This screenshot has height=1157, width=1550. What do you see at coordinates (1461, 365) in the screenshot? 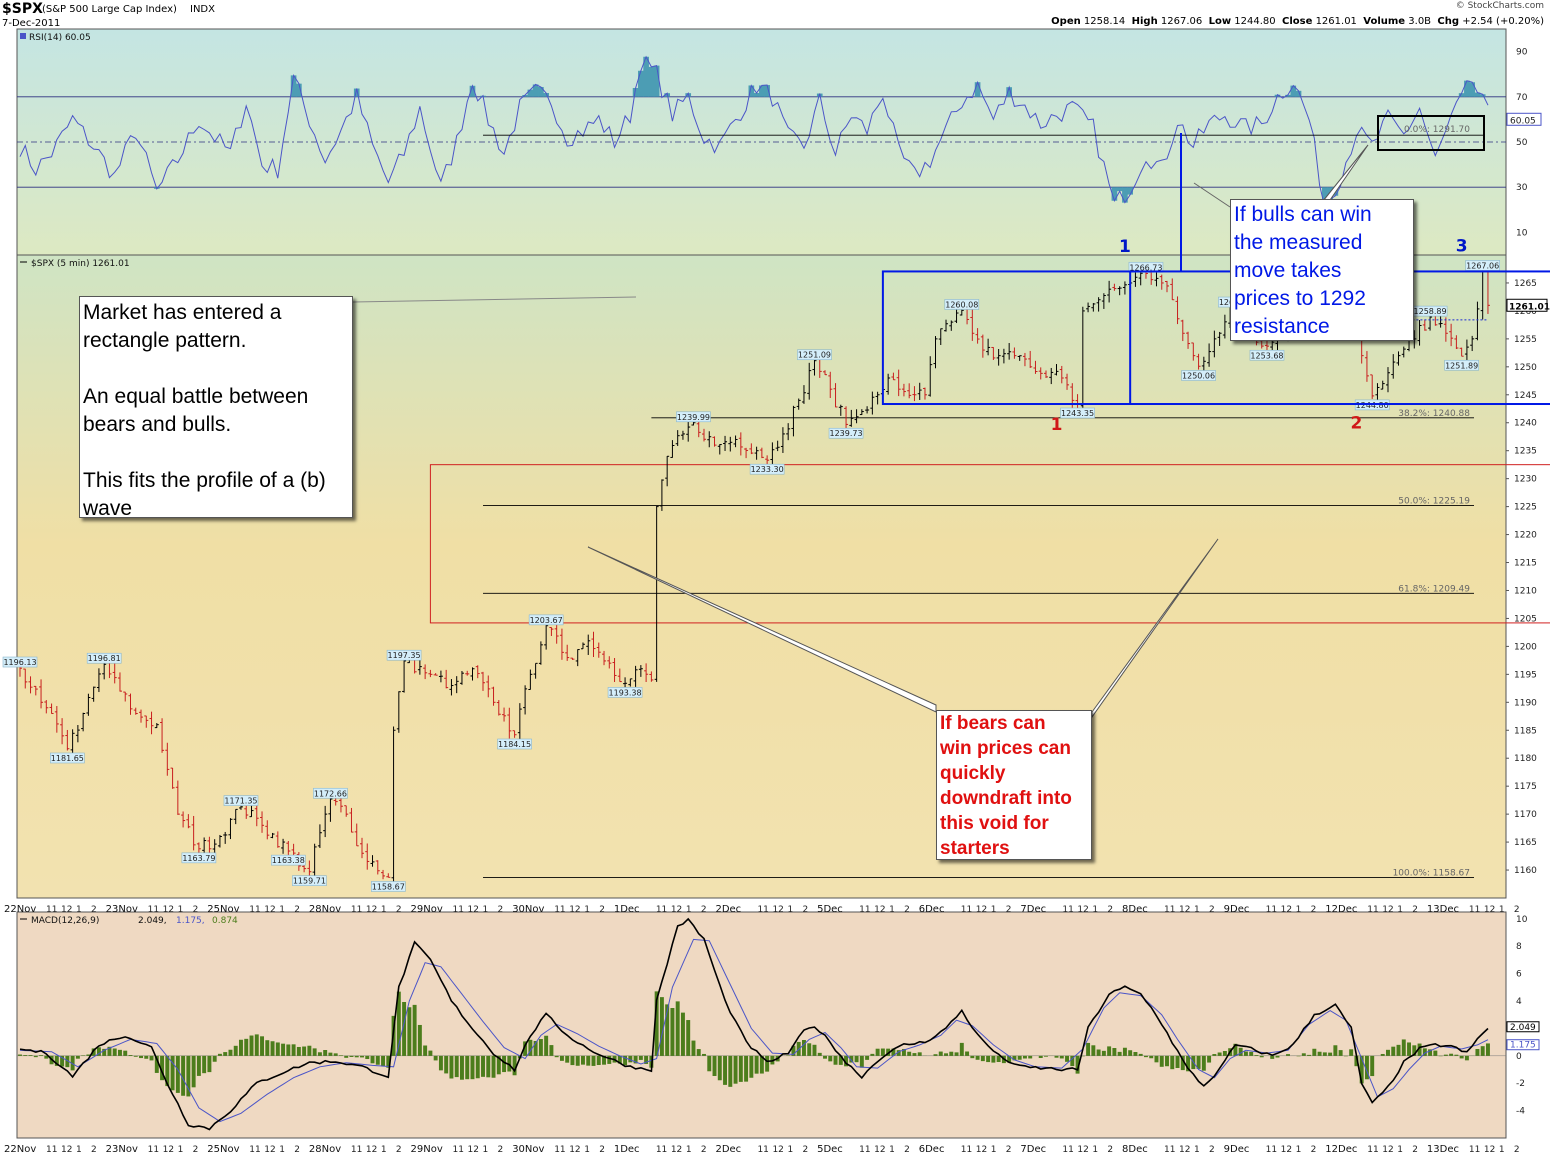
I see `price-label-text: 1251.89` at bounding box center [1461, 365].